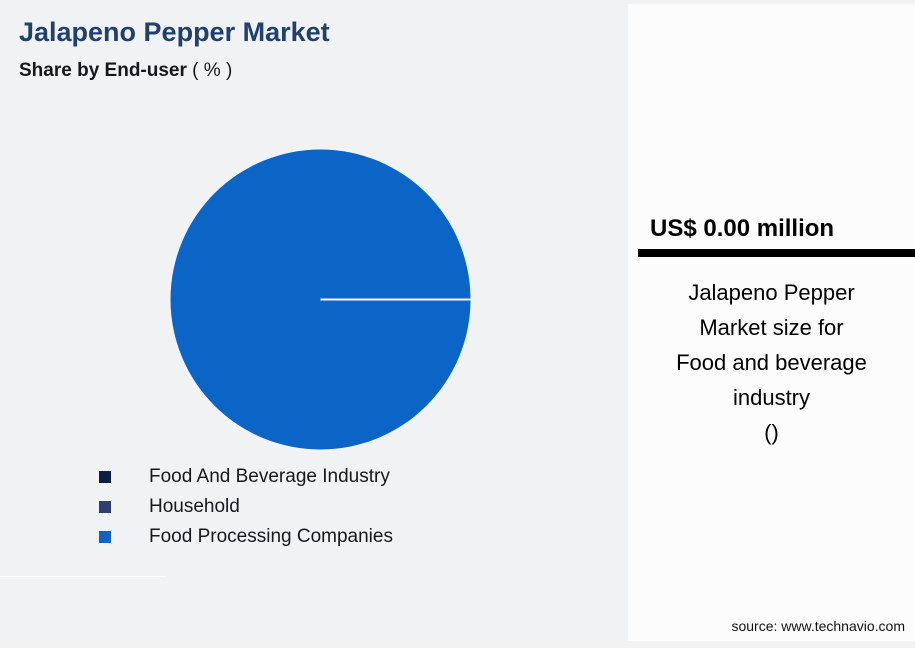 The image size is (915, 648). I want to click on panel-caption-line: (), so click(771, 432).